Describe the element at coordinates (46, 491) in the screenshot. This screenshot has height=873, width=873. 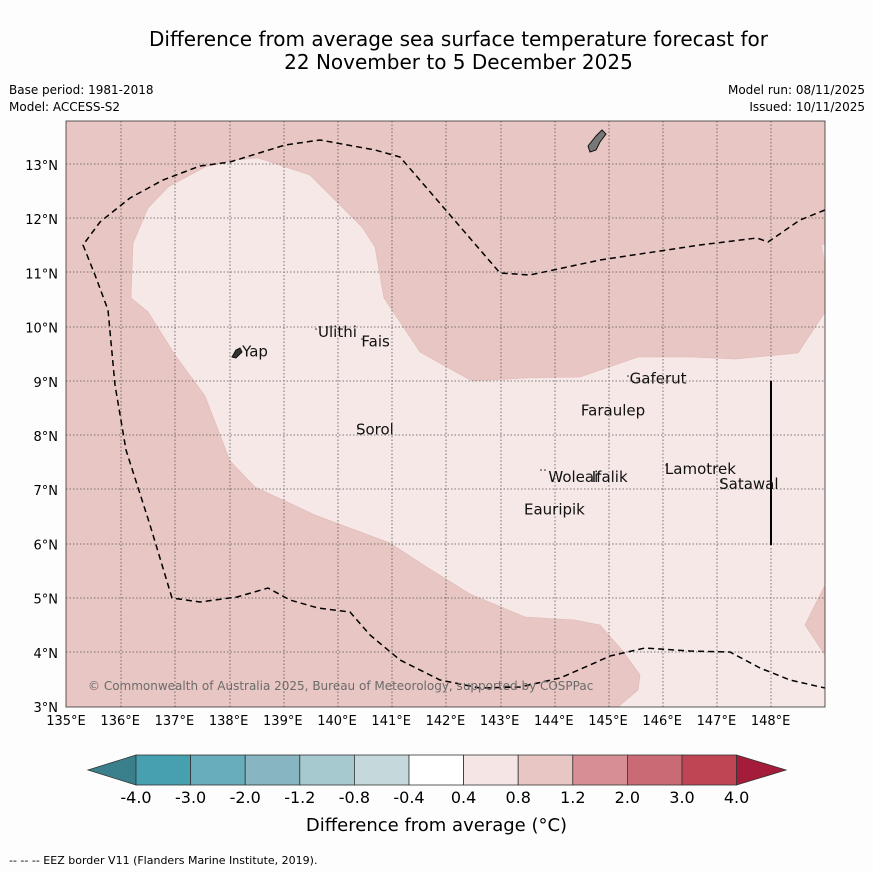
I see `lat-label: 7°N` at that location.